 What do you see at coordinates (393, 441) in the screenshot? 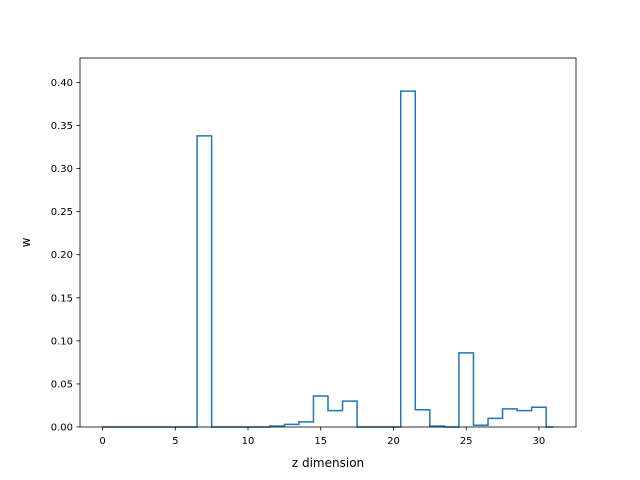
I see `x-tick-label: 20` at bounding box center [393, 441].